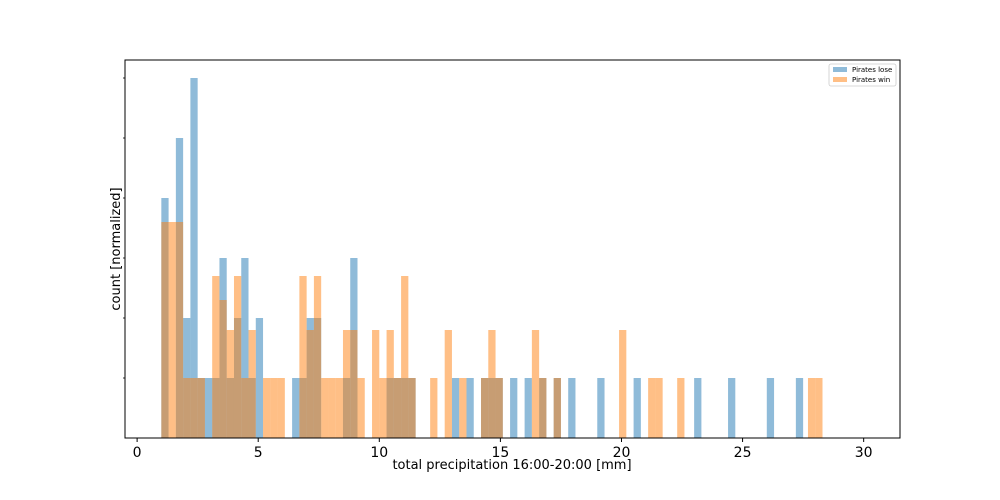  What do you see at coordinates (116, 248) in the screenshot?
I see `y-axis-label: count [normalized]` at bounding box center [116, 248].